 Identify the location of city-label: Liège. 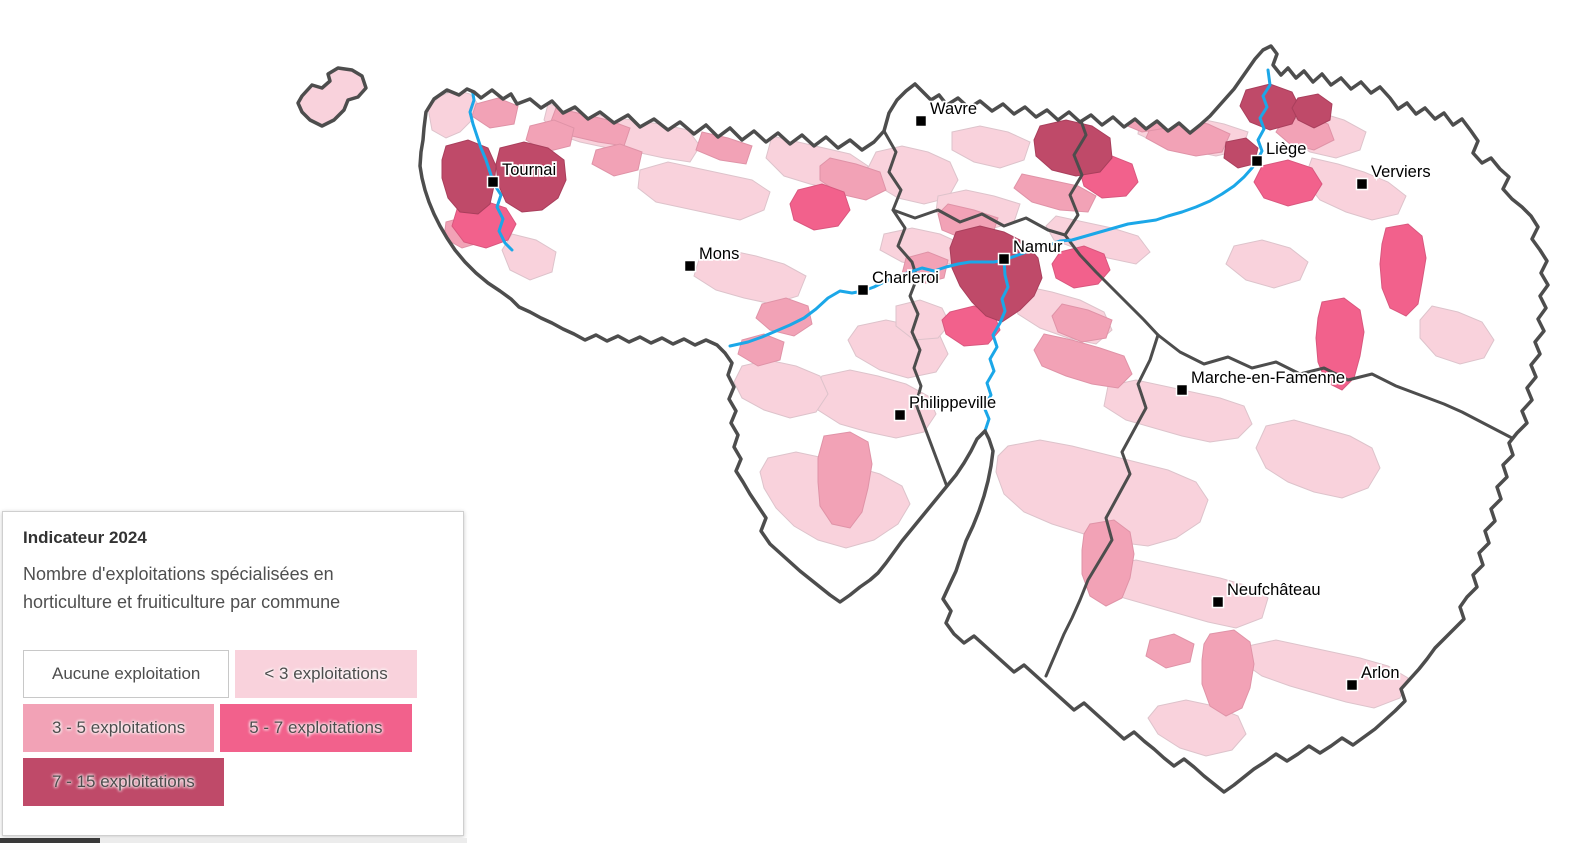
(1286, 149).